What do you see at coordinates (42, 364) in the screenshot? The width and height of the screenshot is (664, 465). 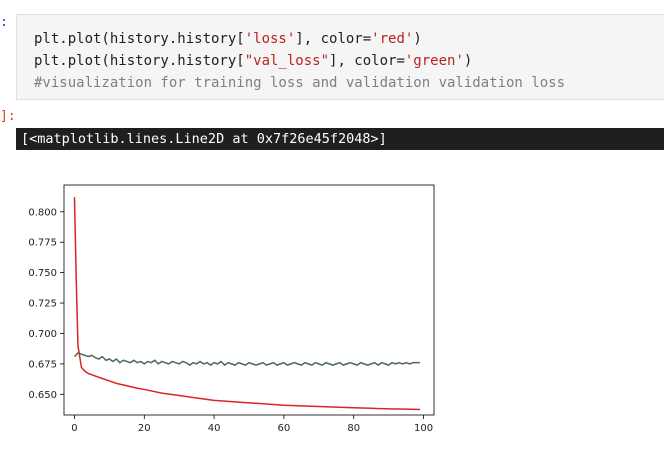 I see `y-tick-label: 0.675` at bounding box center [42, 364].